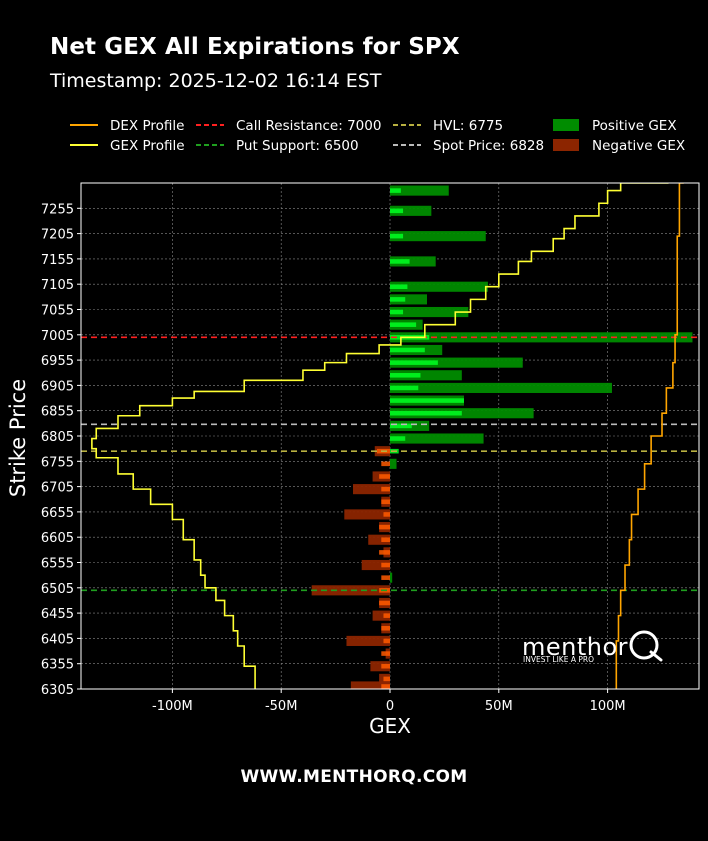 The image size is (708, 841). I want to click on chart-title: Net GEX All Expirations for SPX, so click(255, 47).